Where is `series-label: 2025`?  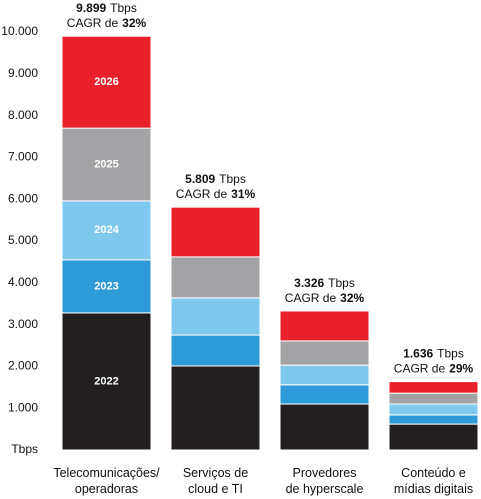 series-label: 2025 is located at coordinates (106, 164).